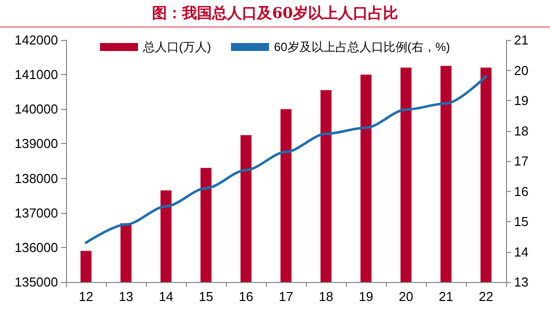 This screenshot has width=550, height=329. I want to click on x-tick-label: 12, so click(86, 296).